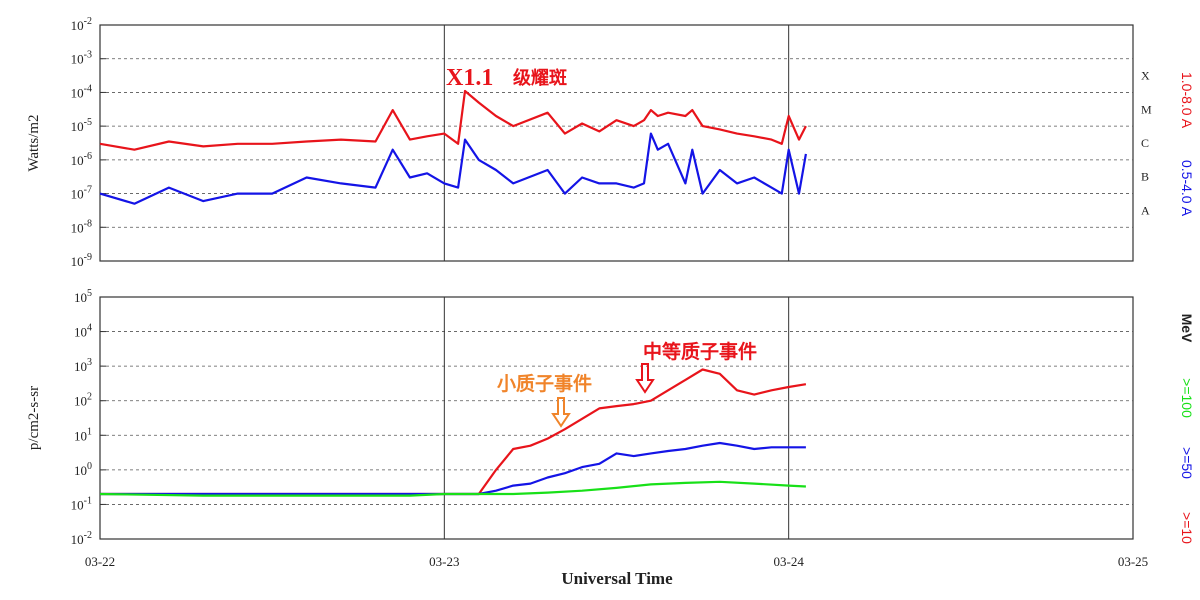  What do you see at coordinates (81, 24) in the screenshot?
I see `xray-y-tick-label: 10⁻²` at bounding box center [81, 24].